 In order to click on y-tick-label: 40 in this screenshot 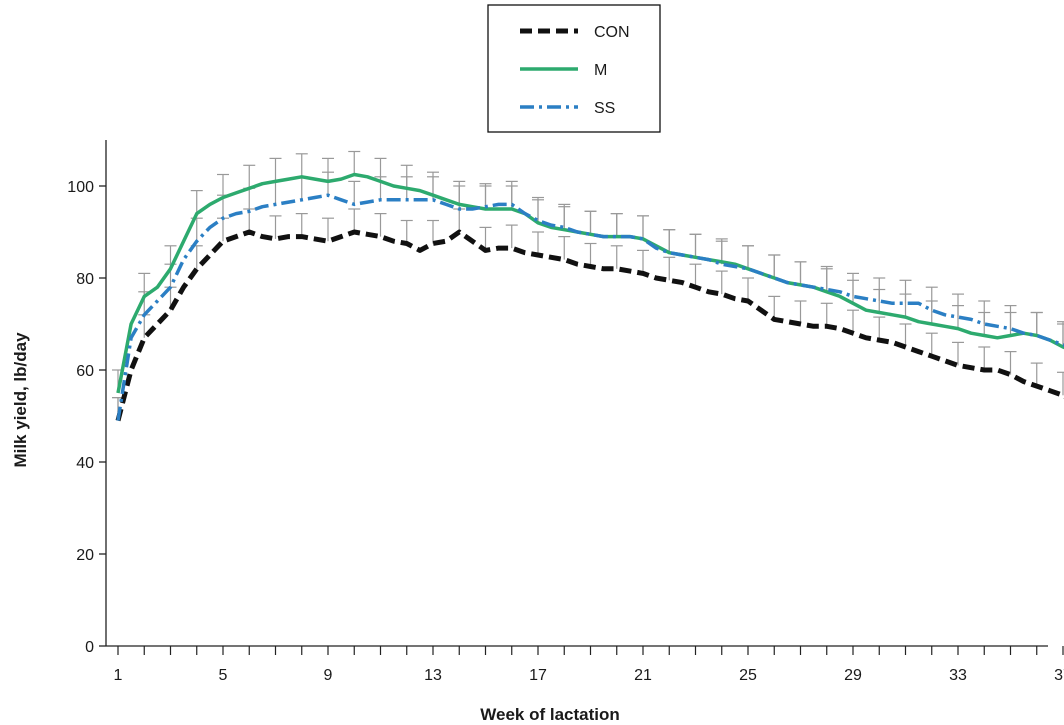, I will do `click(85, 463)`.